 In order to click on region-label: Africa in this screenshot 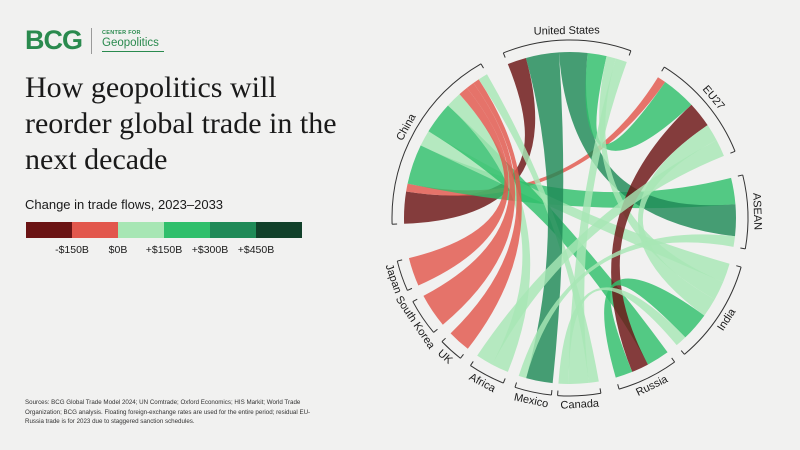, I will do `click(482, 383)`.